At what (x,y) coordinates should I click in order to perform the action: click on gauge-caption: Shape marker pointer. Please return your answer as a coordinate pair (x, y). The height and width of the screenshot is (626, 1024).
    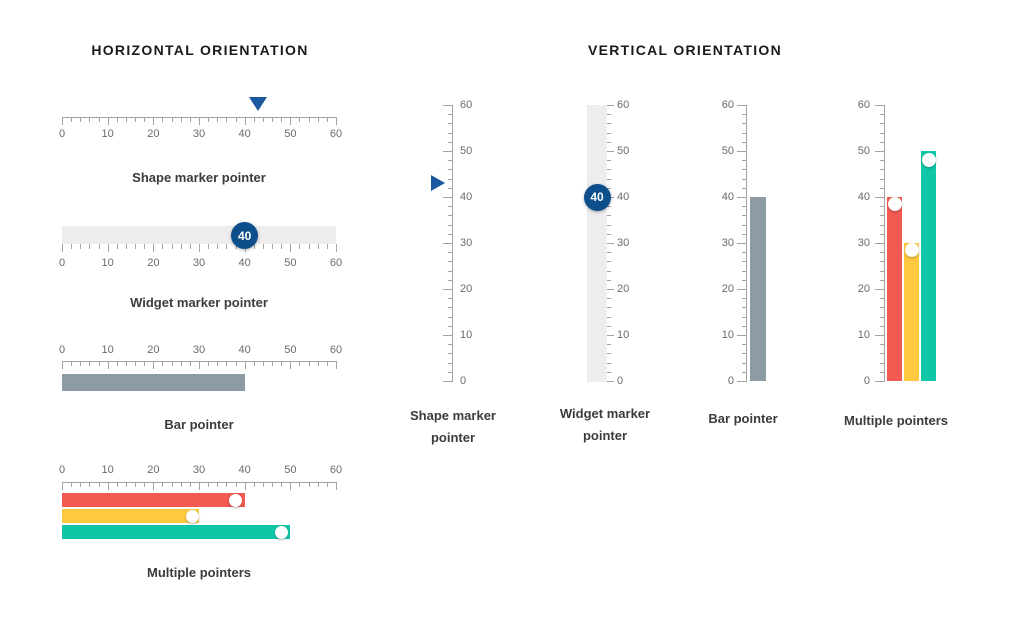
    Looking at the image, I should click on (453, 426).